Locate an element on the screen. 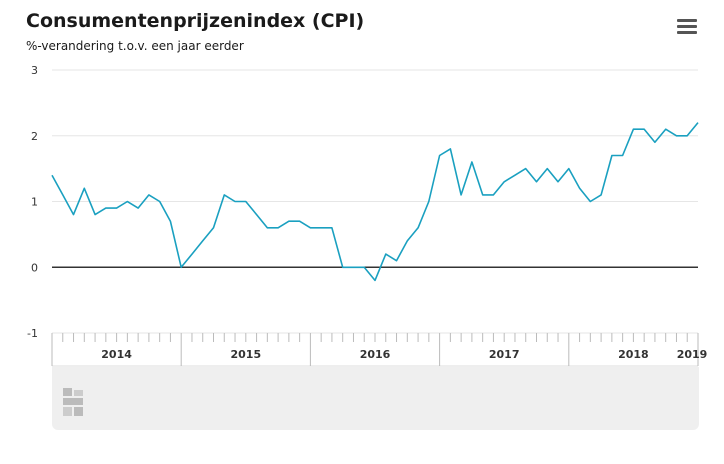  chart-subtitle: %-verandering t.o.v. een jaar eerder is located at coordinates (135, 46).